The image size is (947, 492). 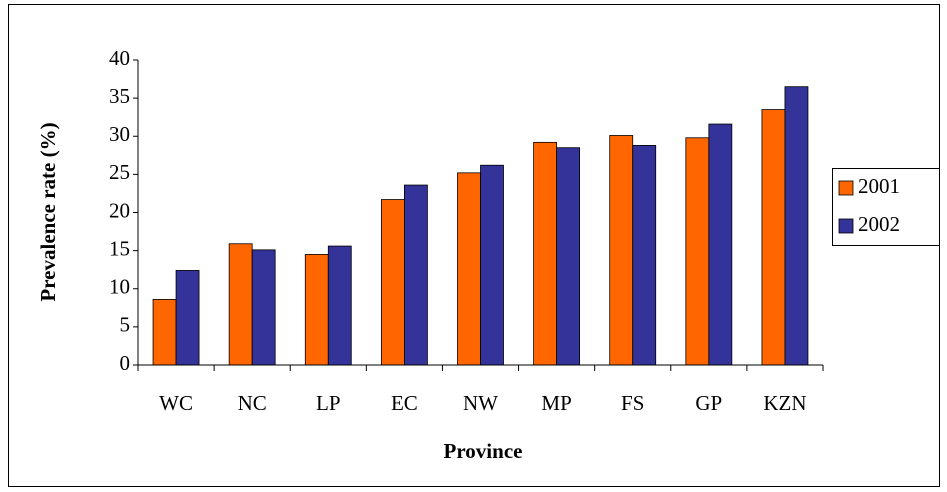 What do you see at coordinates (252, 403) in the screenshot?
I see `x-tick-label: NC` at bounding box center [252, 403].